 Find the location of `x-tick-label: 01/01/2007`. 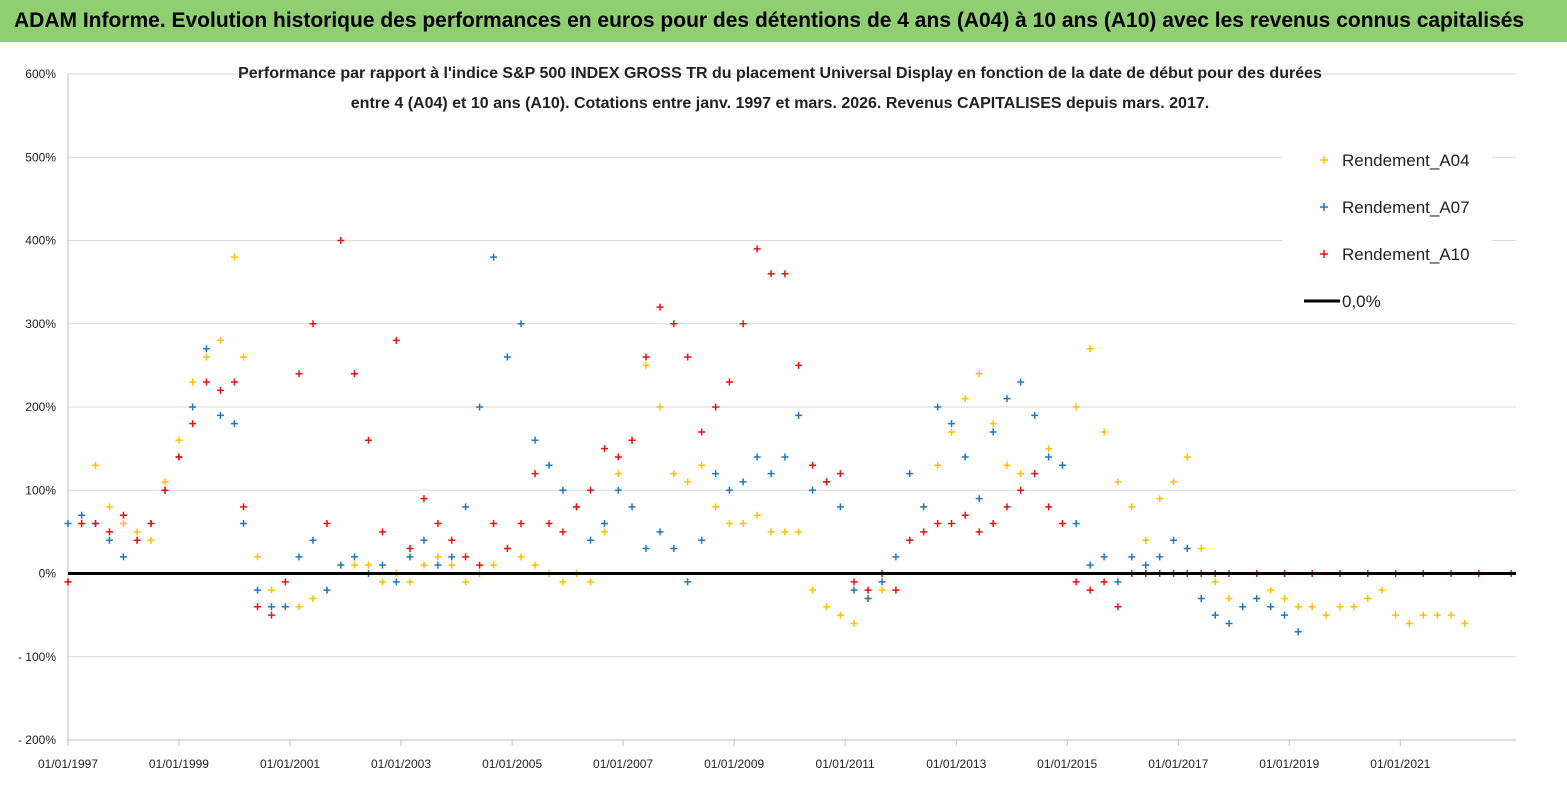

x-tick-label: 01/01/2007 is located at coordinates (623, 764).